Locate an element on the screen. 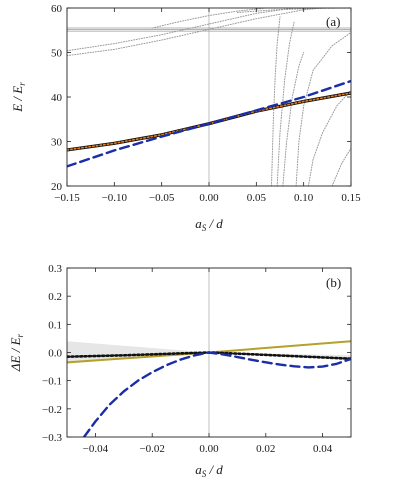  y-tick-label: −0.2 is located at coordinates (52, 410).